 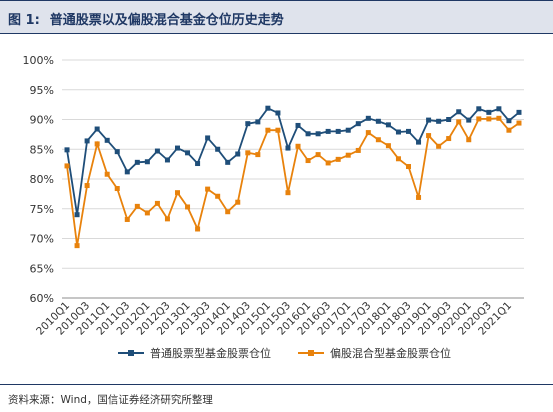 I want to click on legend-label: 偏股混合型基金股票仓位, so click(x=390, y=353).